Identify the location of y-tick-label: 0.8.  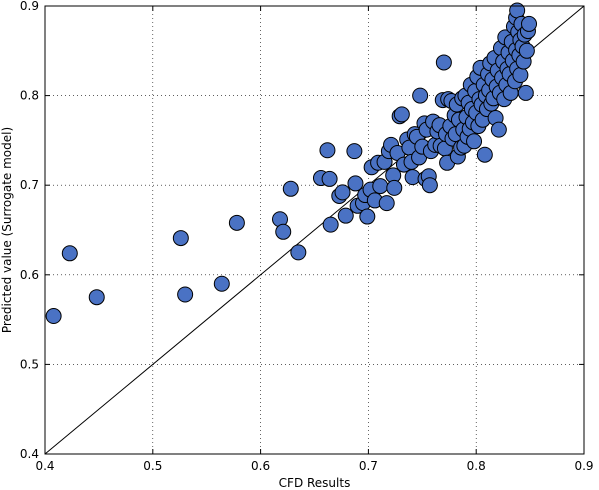
(29, 96).